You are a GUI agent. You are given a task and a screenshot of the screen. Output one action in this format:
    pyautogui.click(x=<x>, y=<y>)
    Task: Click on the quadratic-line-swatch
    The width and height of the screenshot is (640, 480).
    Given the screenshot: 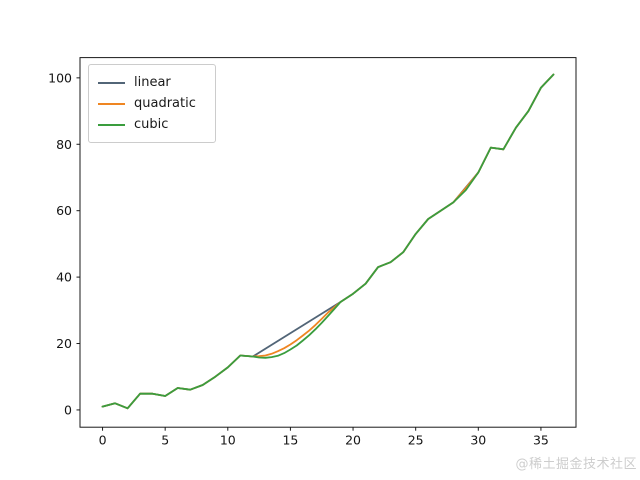 What is the action you would take?
    pyautogui.click(x=111, y=103)
    